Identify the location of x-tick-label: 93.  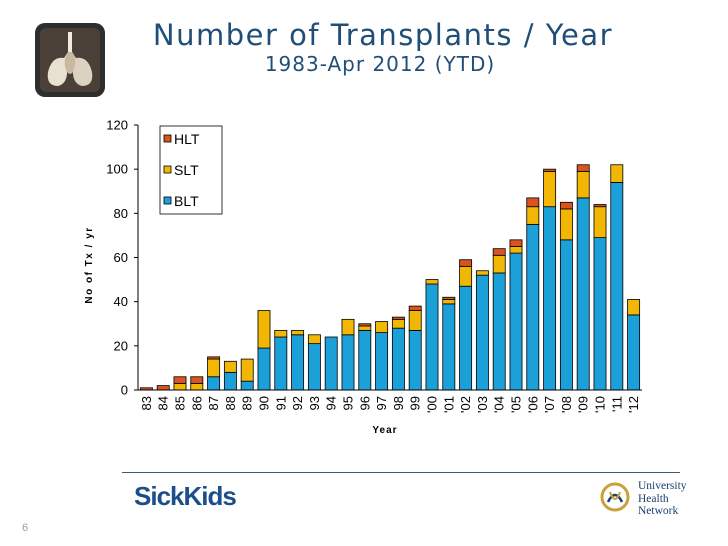
(314, 403).